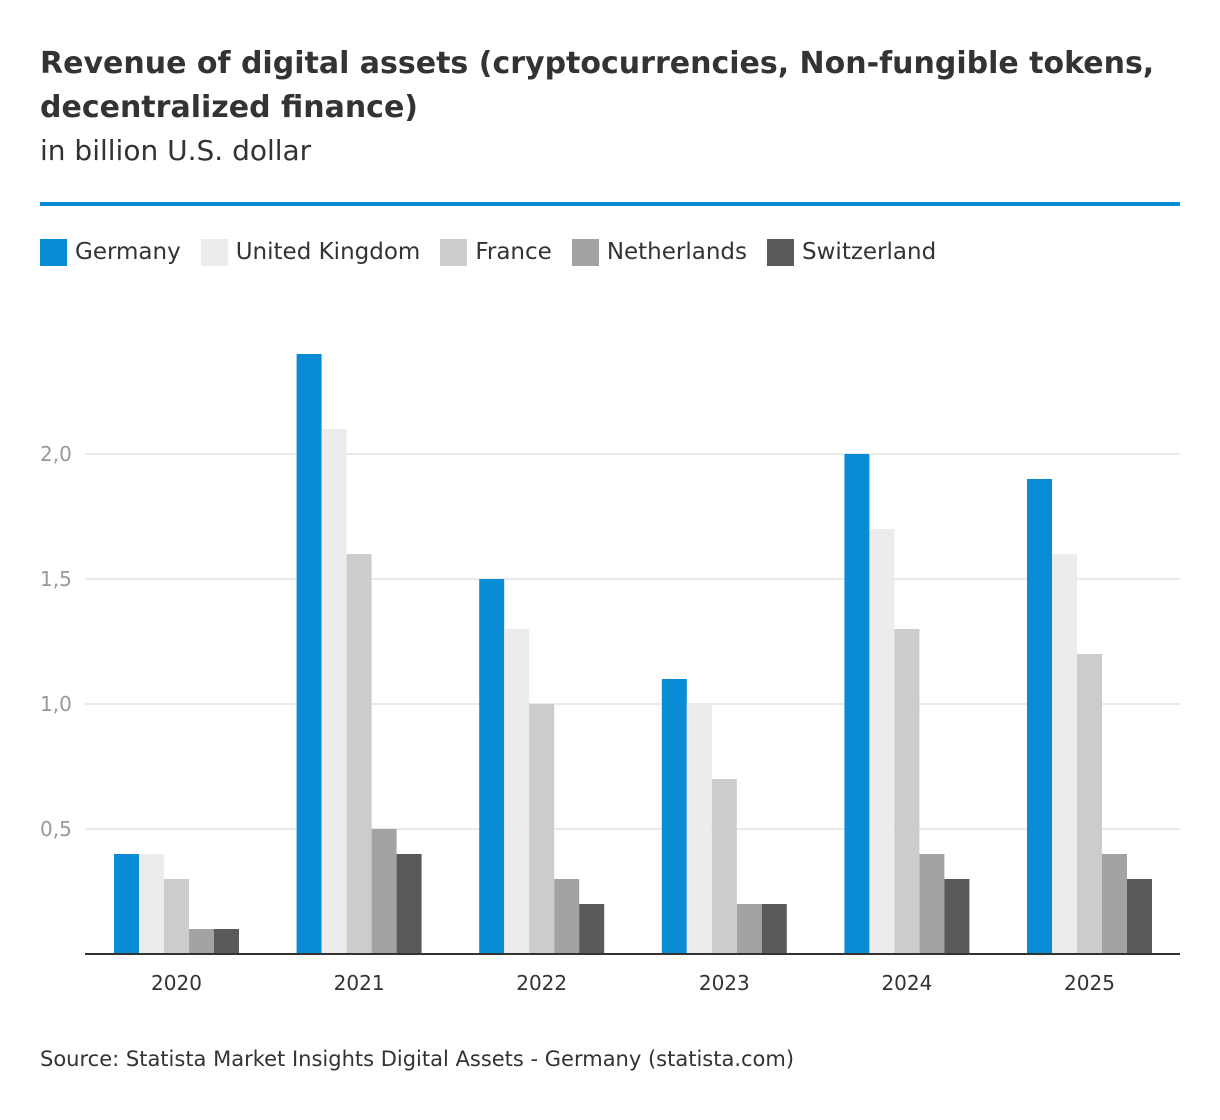 This screenshot has width=1220, height=1120. I want to click on x-tick-label: 2020, so click(176, 983).